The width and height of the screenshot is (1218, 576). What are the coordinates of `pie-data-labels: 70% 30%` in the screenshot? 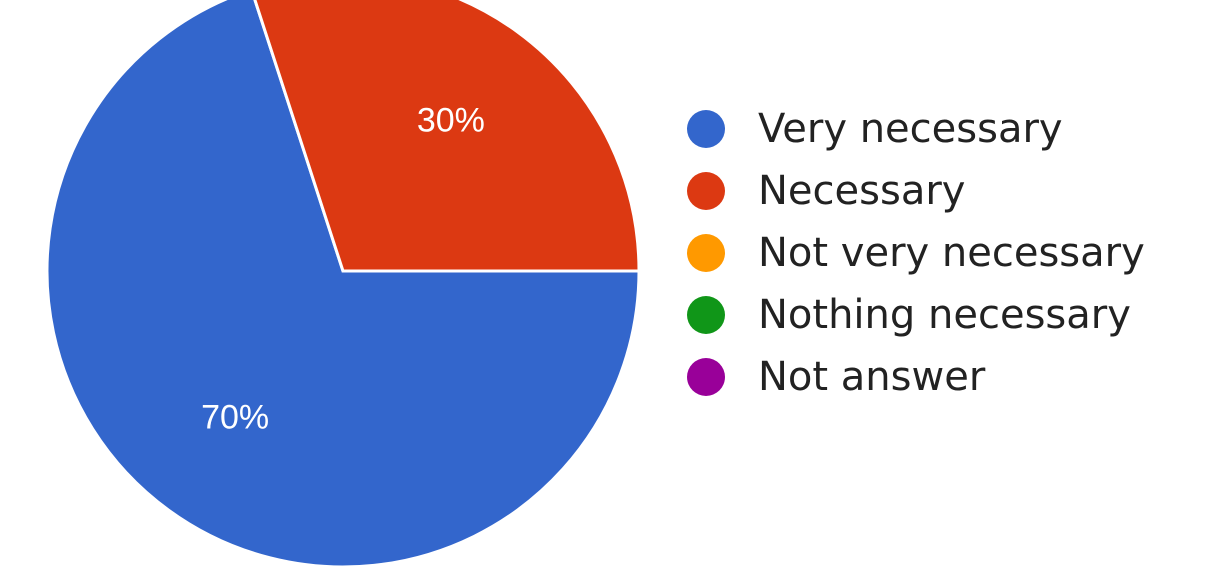 It's located at (343, 269).